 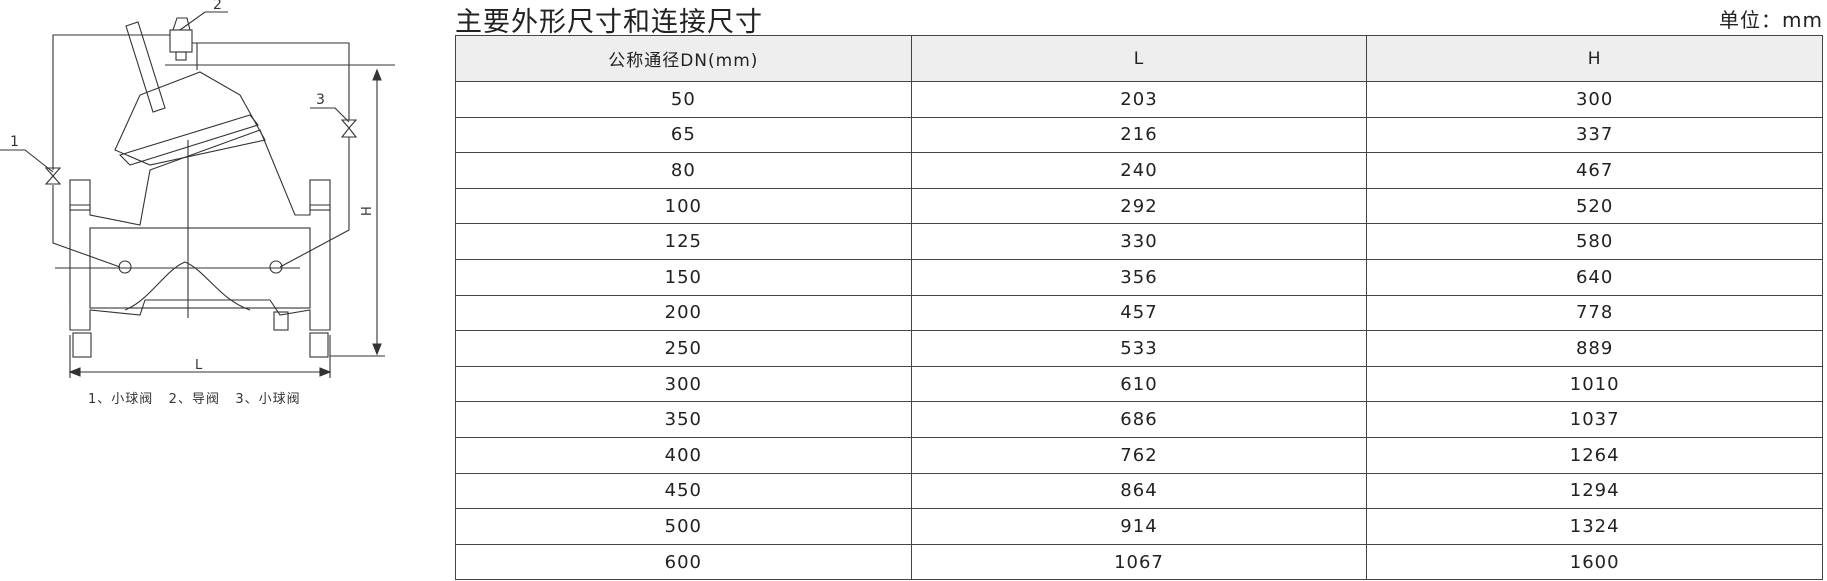 I want to click on cell-h: 1264, so click(x=1594, y=455).